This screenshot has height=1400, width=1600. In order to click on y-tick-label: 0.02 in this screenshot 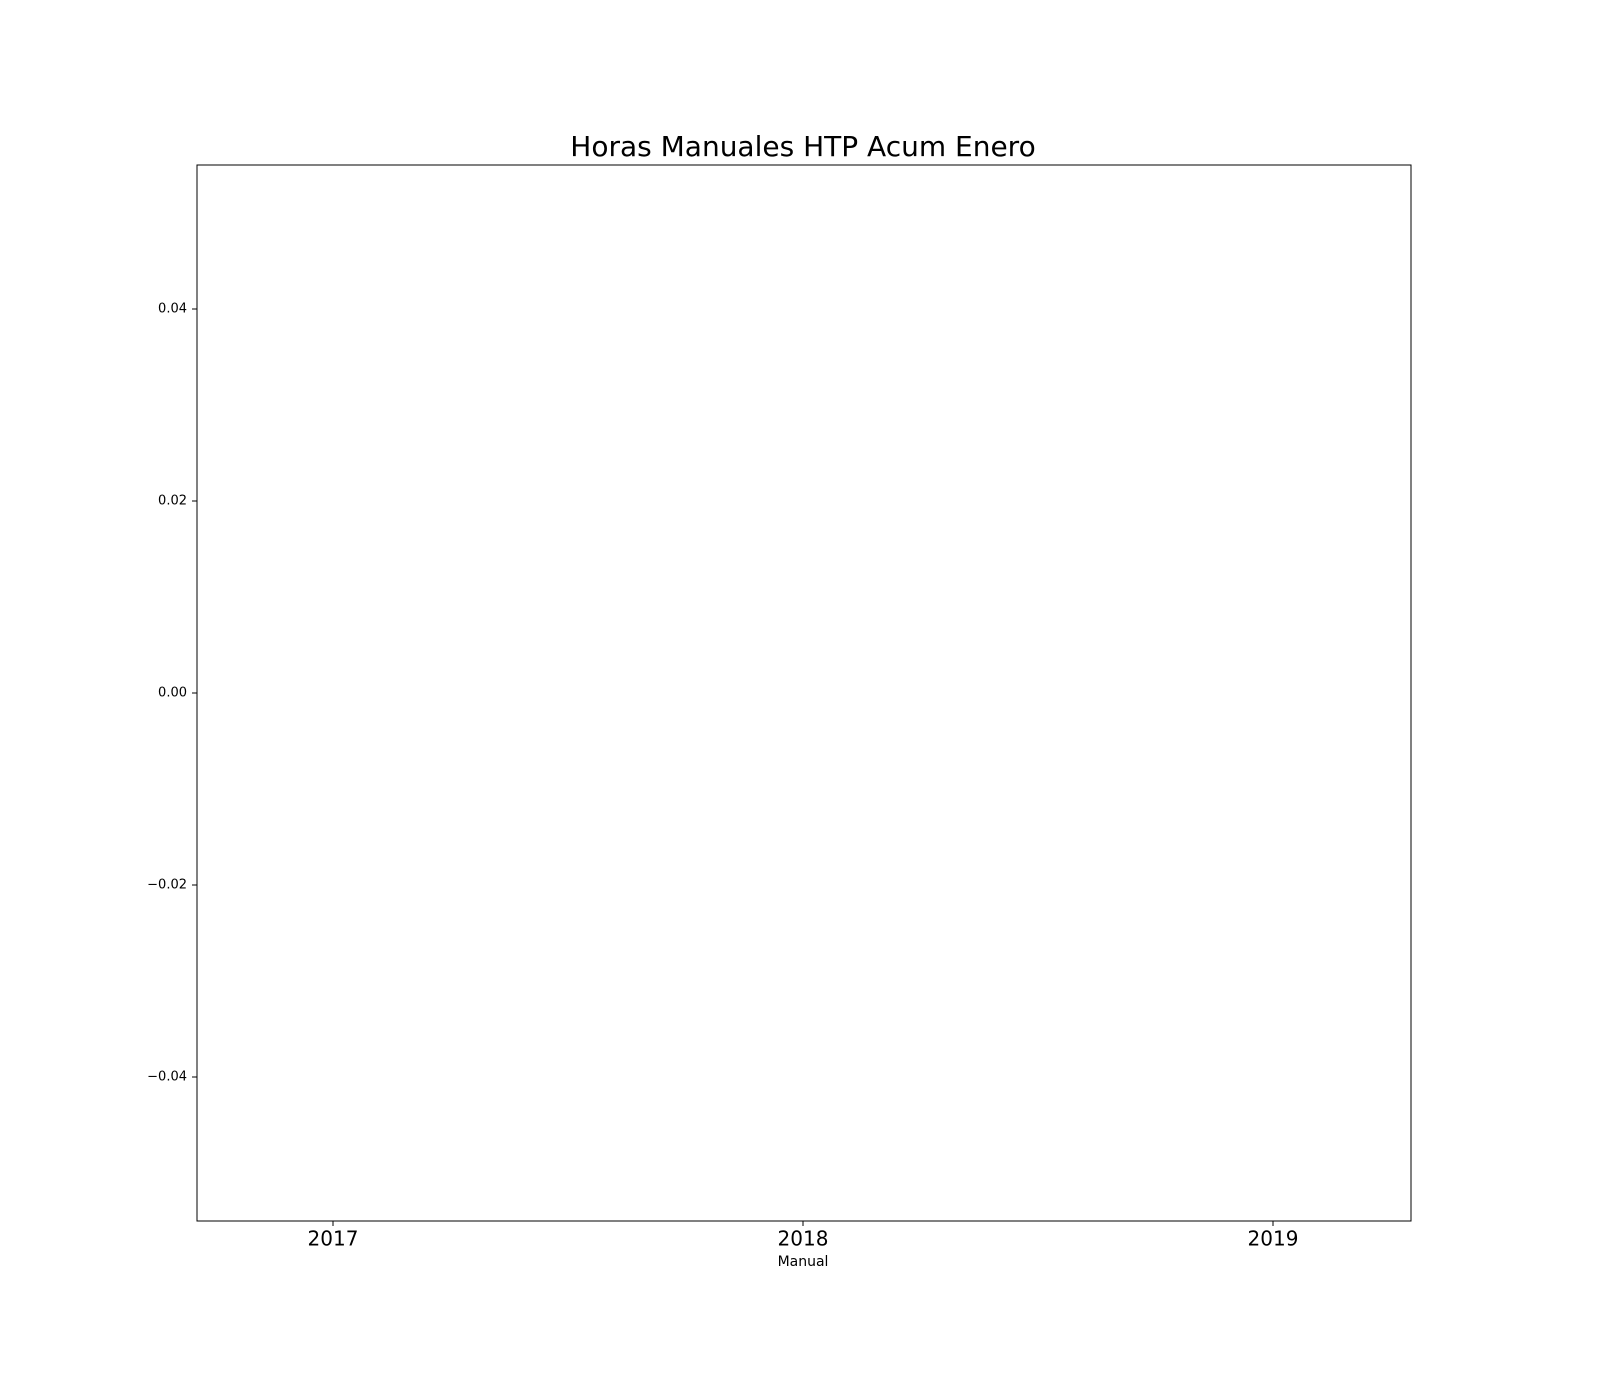, I will do `click(172, 501)`.